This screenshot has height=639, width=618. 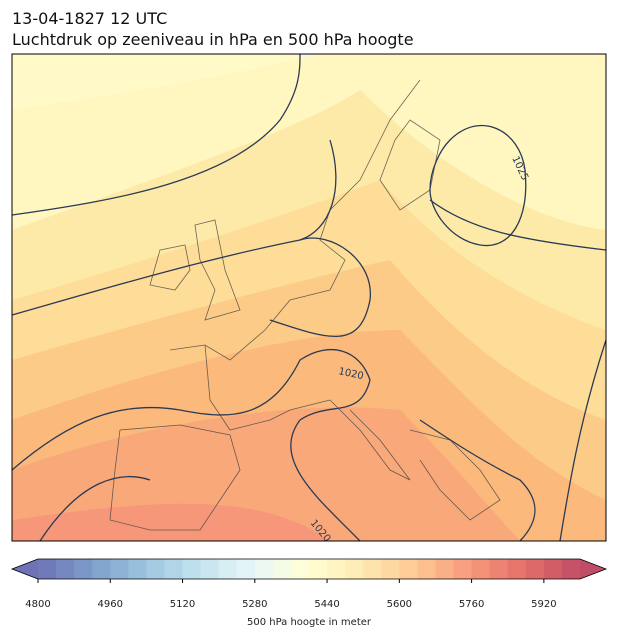 What do you see at coordinates (254, 604) in the screenshot?
I see `colorbar-tick-label: 5280` at bounding box center [254, 604].